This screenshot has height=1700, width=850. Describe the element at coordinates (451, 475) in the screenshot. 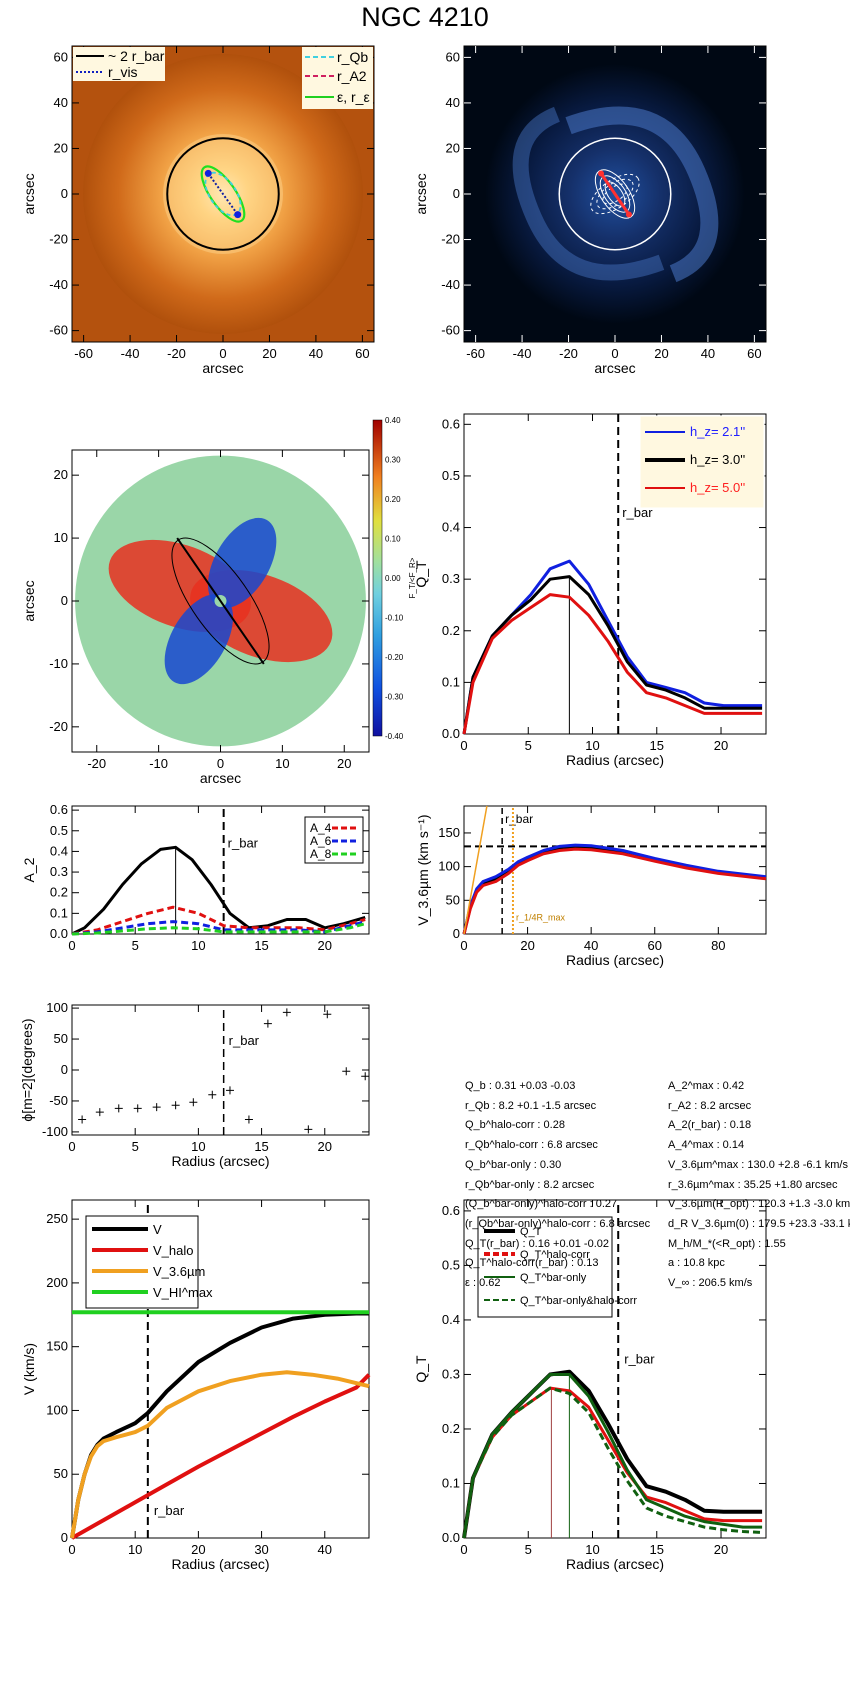

I see `y-tick-label: 0.5` at that location.